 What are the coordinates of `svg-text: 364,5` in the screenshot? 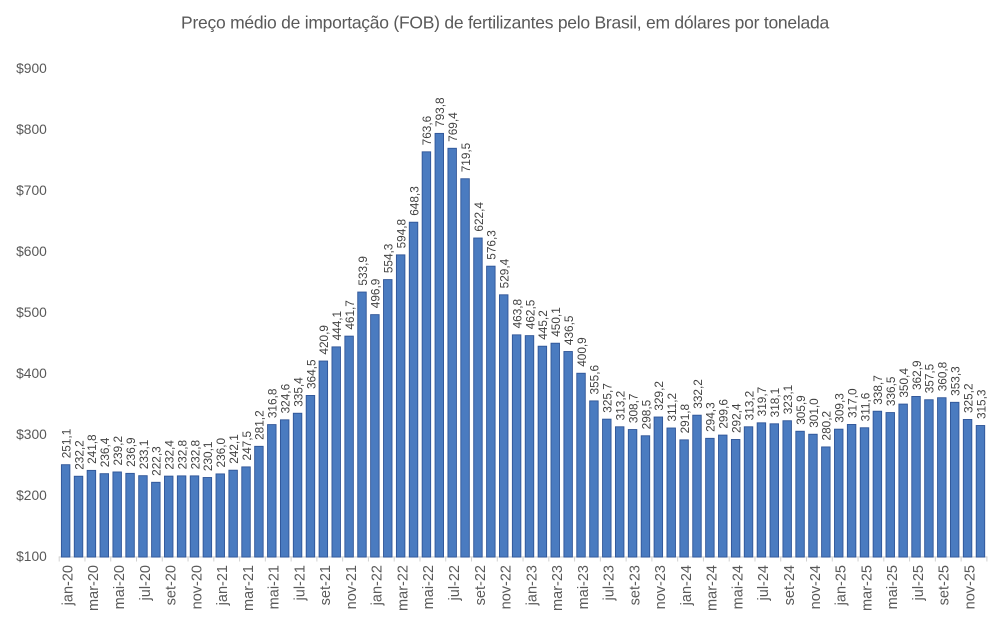 It's located at (311, 374).